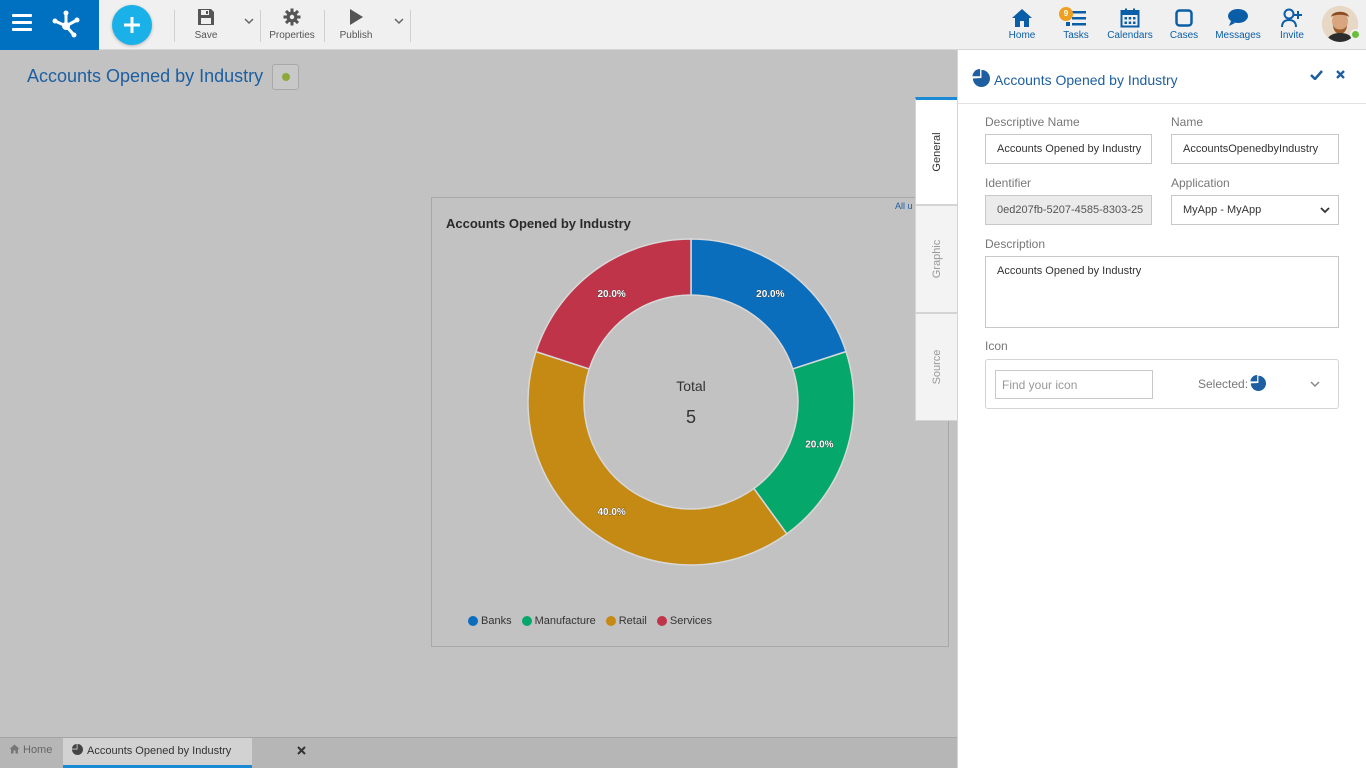  What do you see at coordinates (626, 621) in the screenshot?
I see `legend-item-retail: Retail` at bounding box center [626, 621].